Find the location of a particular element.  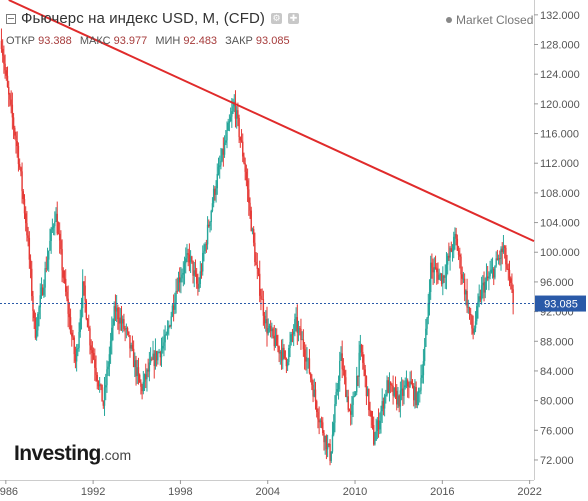

status-dot-icon is located at coordinates (449, 20).